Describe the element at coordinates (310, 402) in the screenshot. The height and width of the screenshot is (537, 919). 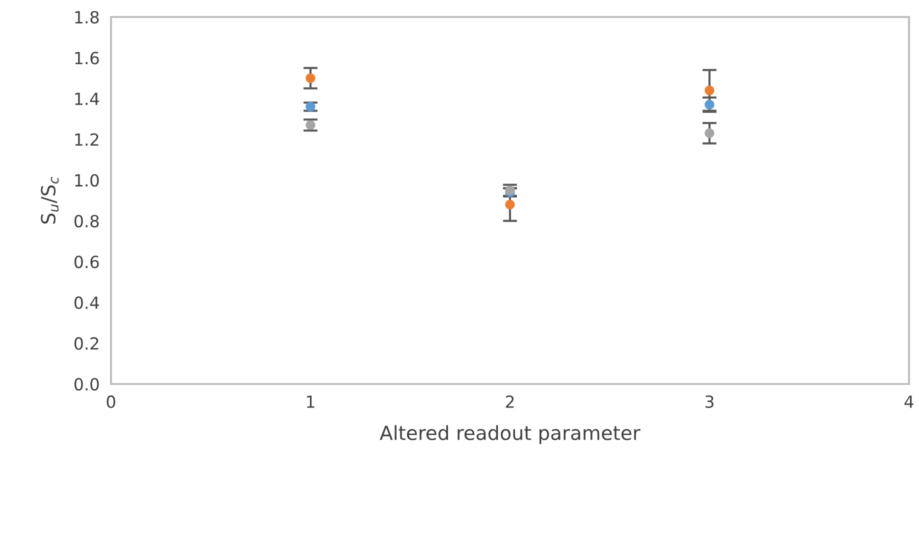
I see `x-tick-label: 1` at that location.